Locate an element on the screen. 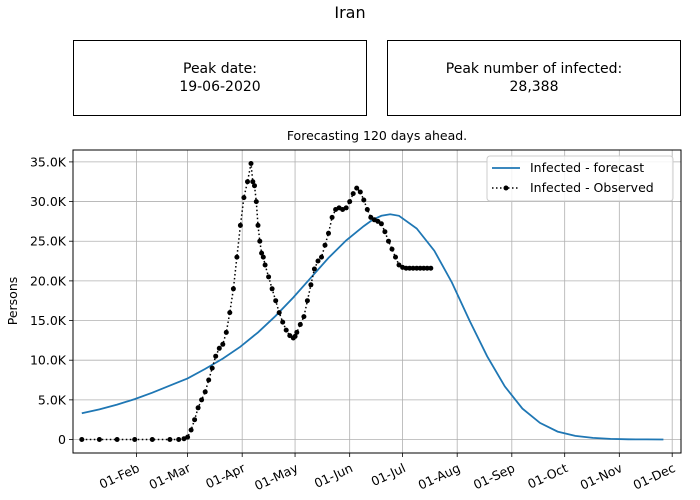  x-tick-label: 01-Nov is located at coordinates (601, 476).